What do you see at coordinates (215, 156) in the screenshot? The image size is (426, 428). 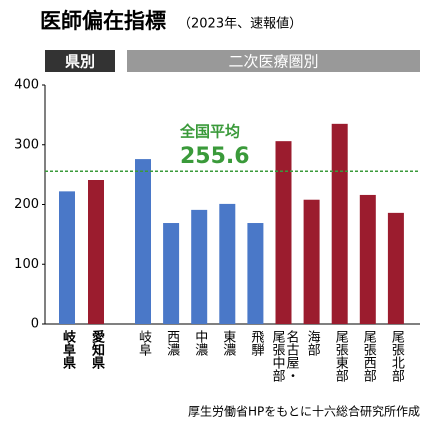 I see `reference-value: 255.6` at bounding box center [215, 156].